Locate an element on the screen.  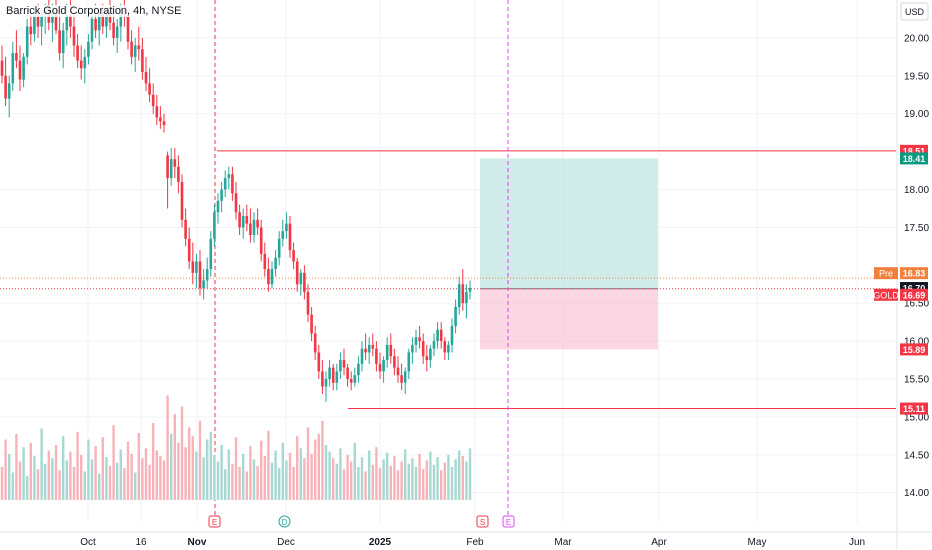
chart-title: Barrick Gold Corporation, 4h, NYSE is located at coordinates (94, 11).